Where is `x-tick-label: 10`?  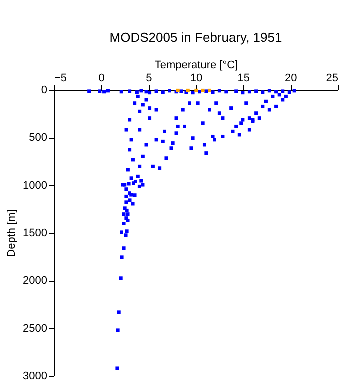 x-tick-label: 10 is located at coordinates (196, 78).